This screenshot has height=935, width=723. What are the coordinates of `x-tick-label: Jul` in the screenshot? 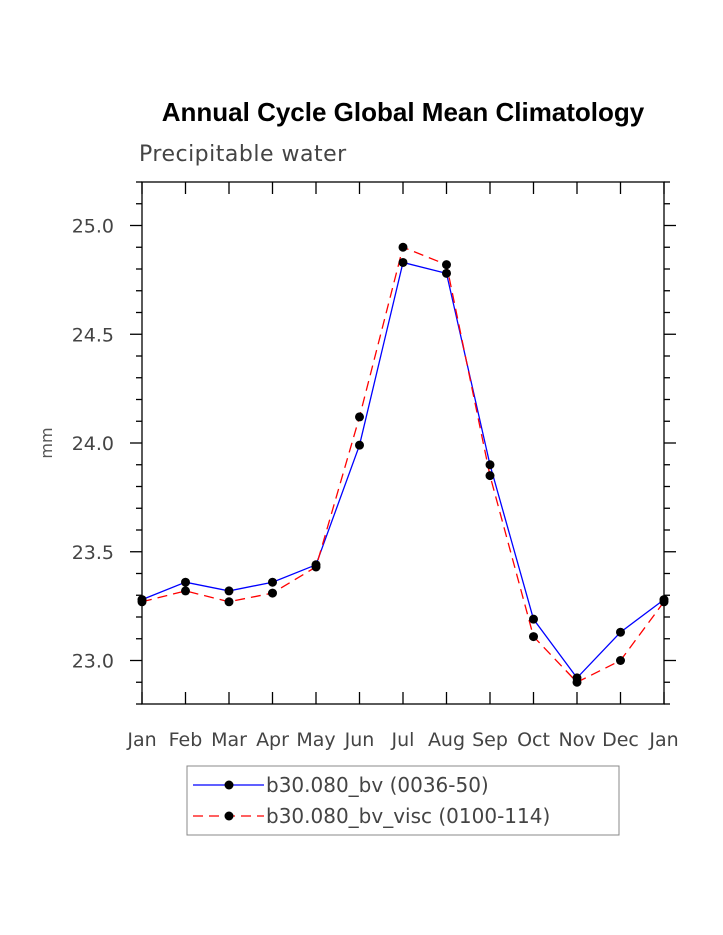 It's located at (403, 740).